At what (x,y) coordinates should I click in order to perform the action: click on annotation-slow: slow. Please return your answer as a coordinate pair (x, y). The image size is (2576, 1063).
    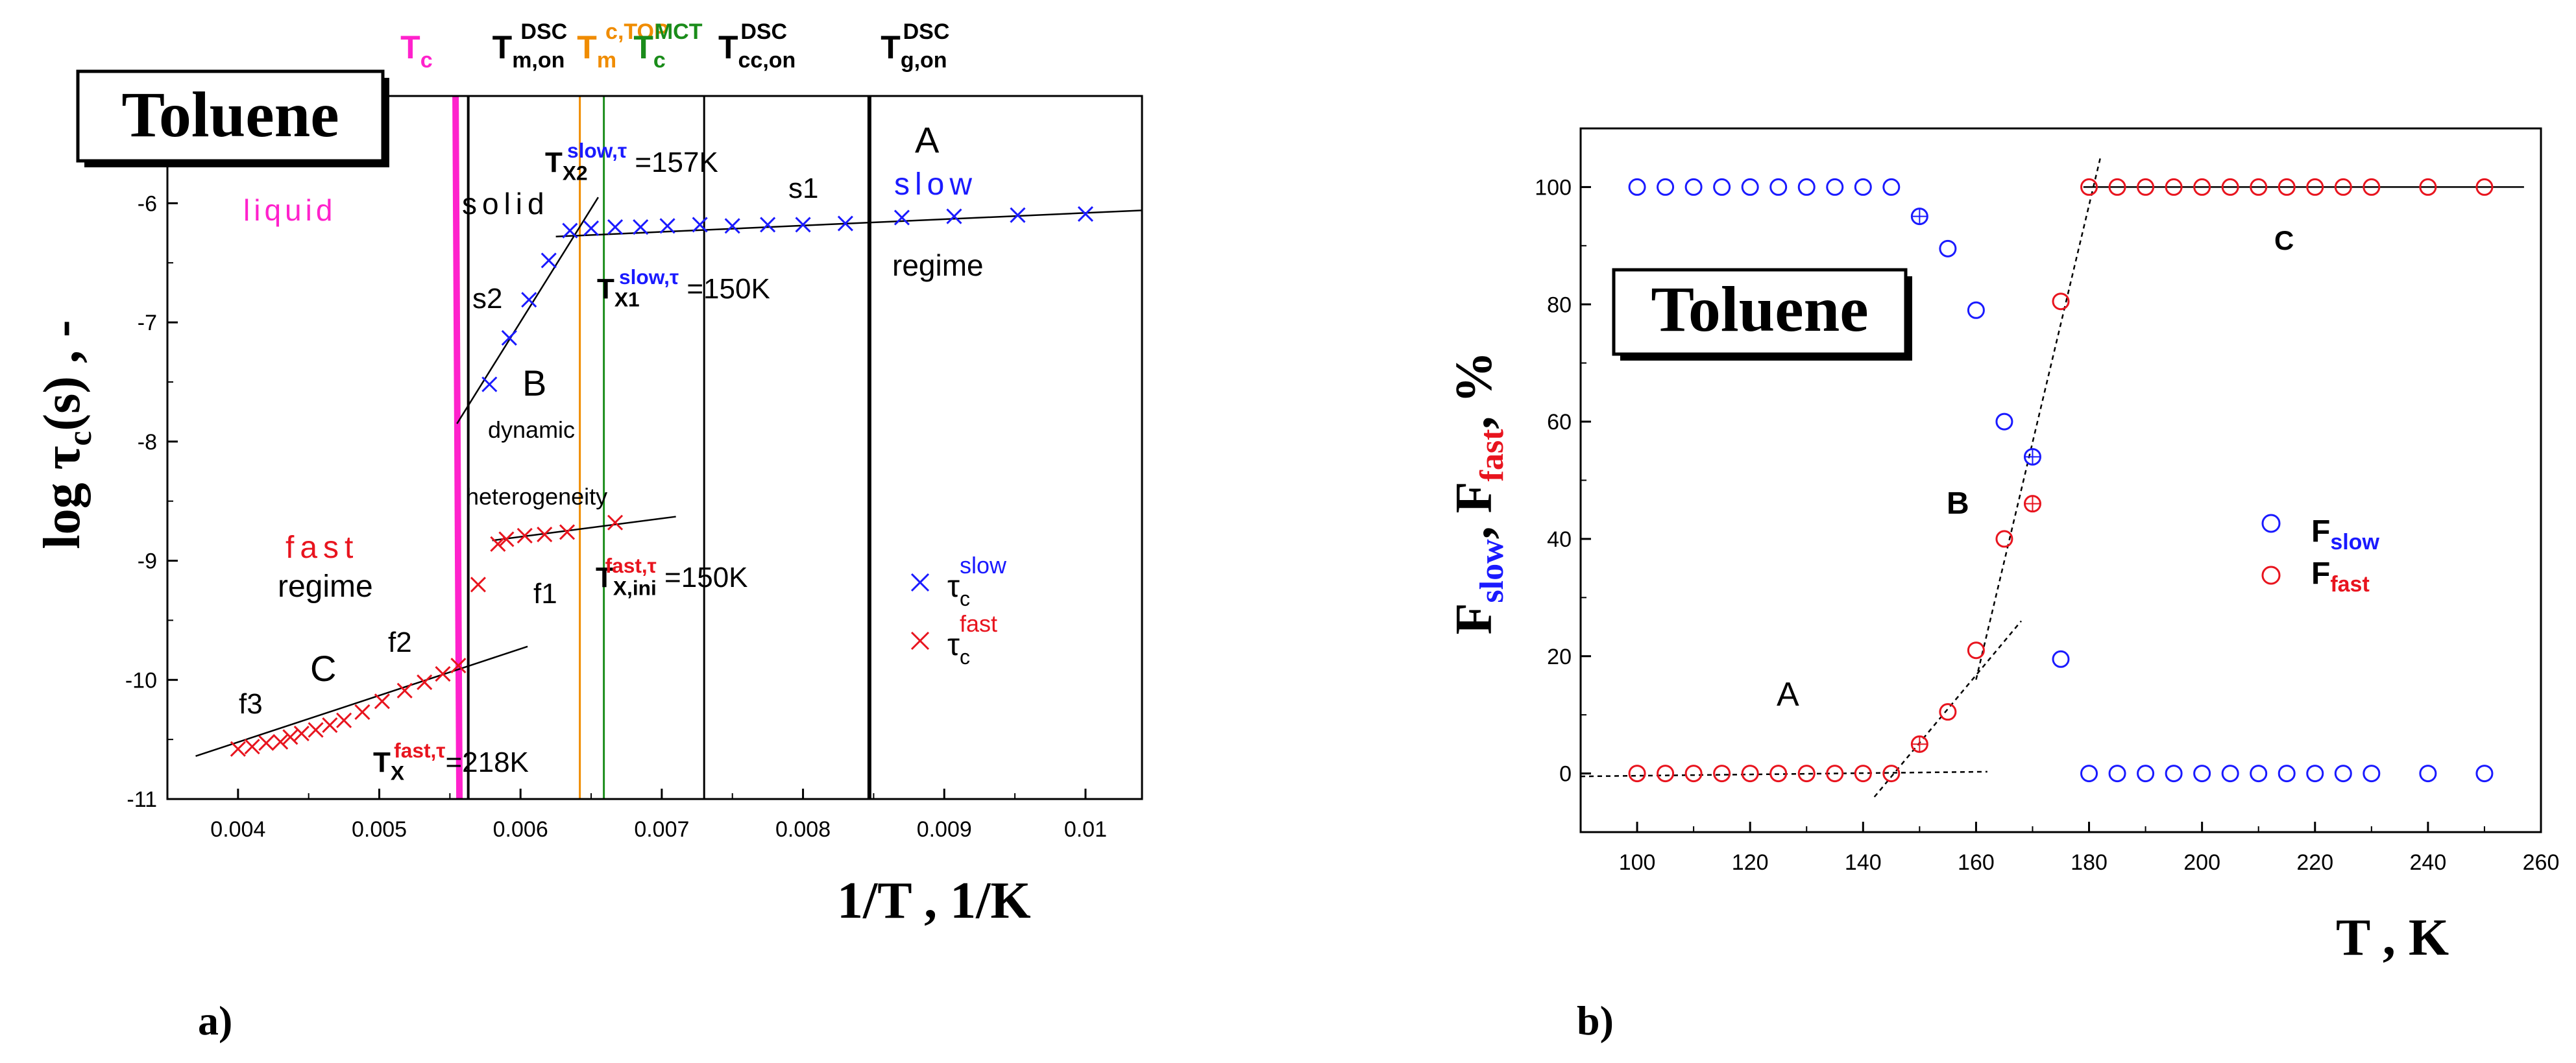
    Looking at the image, I should click on (935, 184).